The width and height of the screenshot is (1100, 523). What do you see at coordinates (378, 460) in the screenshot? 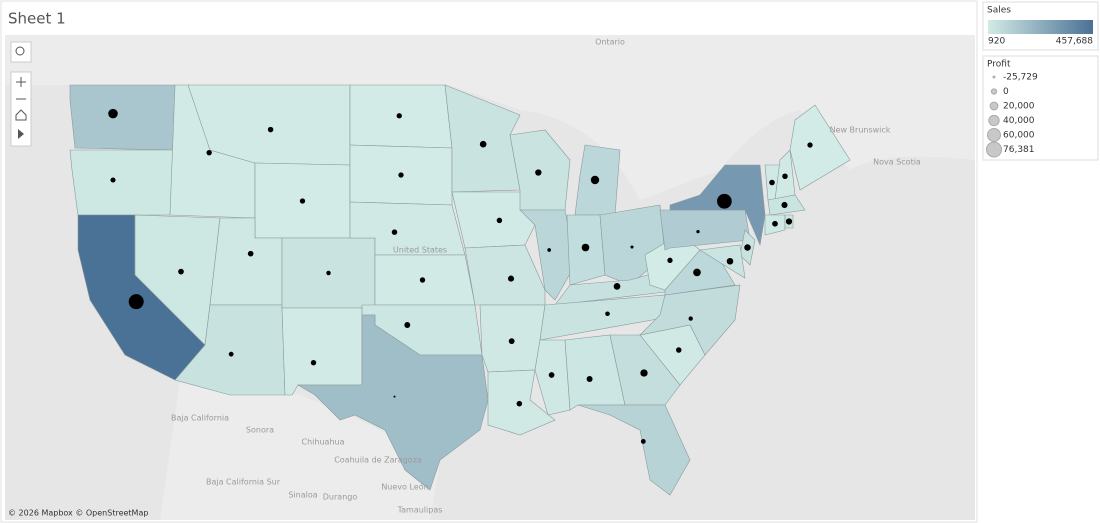
I see `place-label: Coahuila de Zaragoza` at bounding box center [378, 460].